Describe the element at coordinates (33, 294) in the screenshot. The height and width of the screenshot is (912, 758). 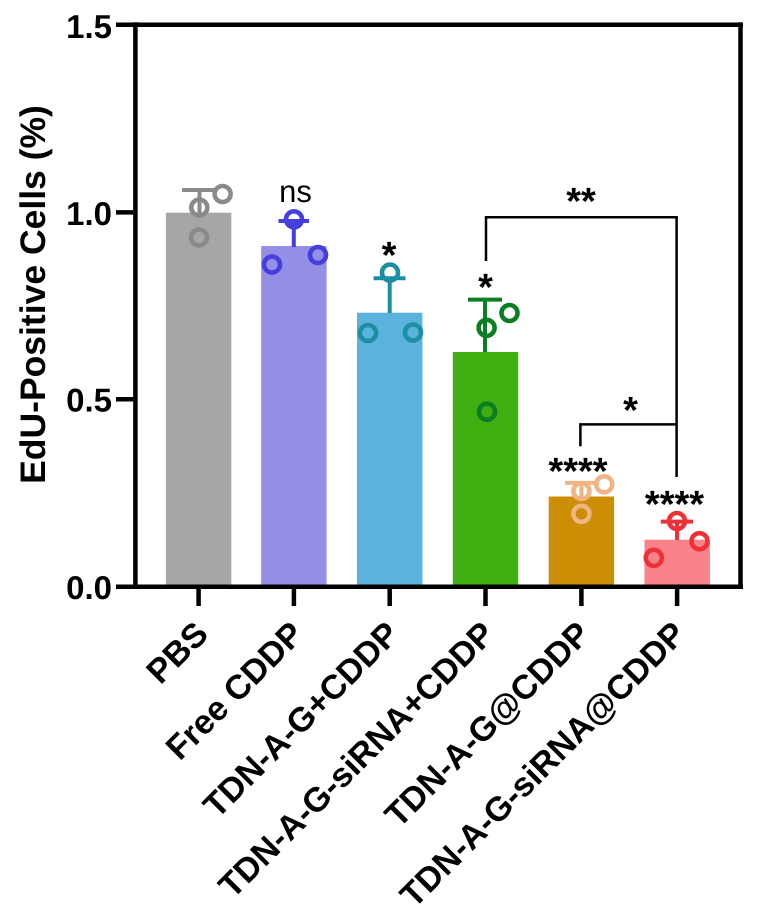
I see `svg-text: EdU-Positive Cells (%)` at that location.